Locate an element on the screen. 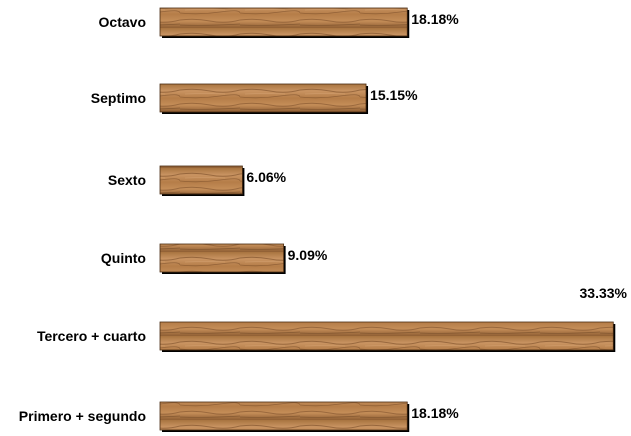 This screenshot has width=631, height=436. category-label: Quinto is located at coordinates (123, 258).